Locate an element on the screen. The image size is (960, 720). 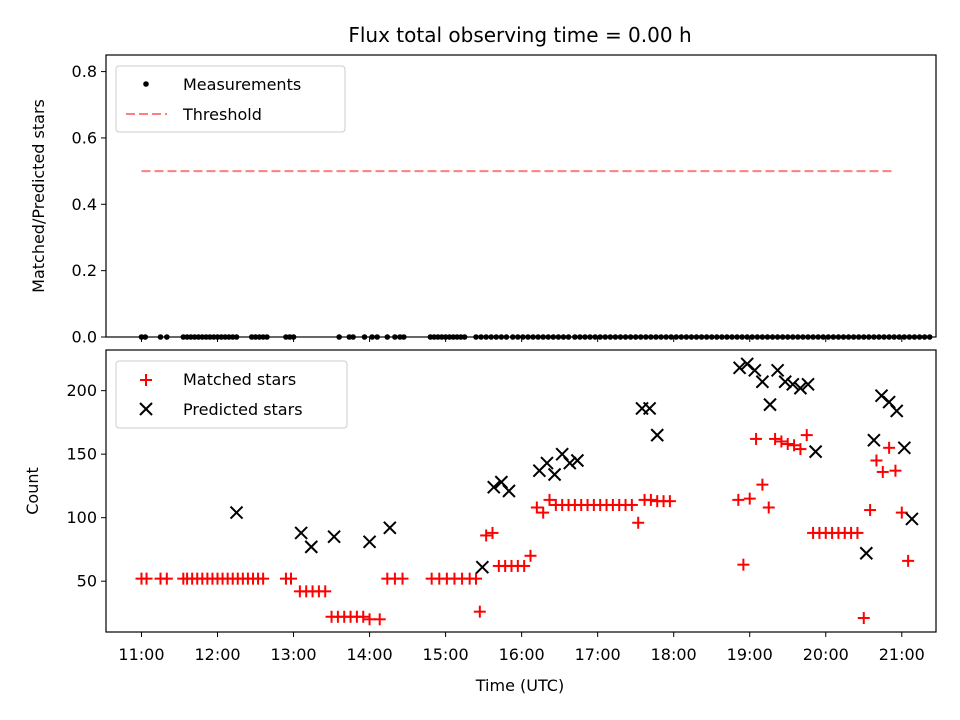
legend-matched-label: Matched stars is located at coordinates (239, 379).